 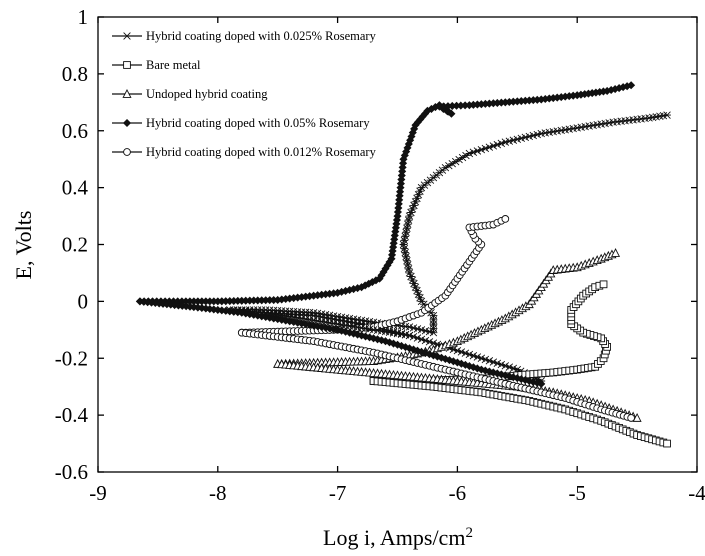 I want to click on y-tick-label: -0.4, so click(x=72, y=415).